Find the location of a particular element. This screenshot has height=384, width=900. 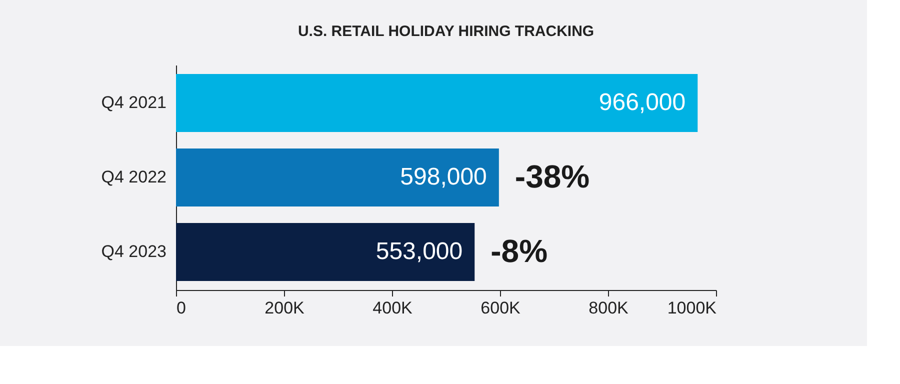

x-tick-label: 800K is located at coordinates (609, 308).